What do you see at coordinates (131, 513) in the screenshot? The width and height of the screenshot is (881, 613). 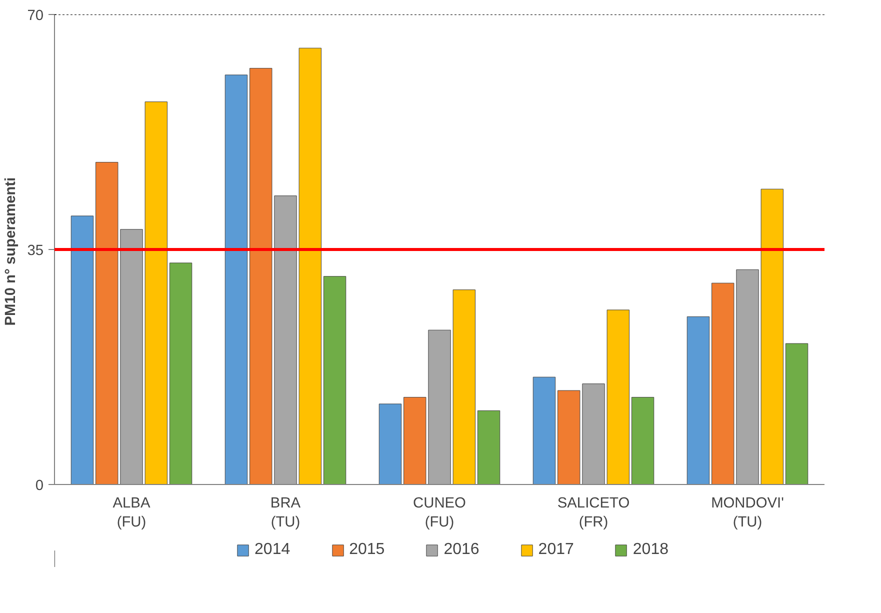 I see `x-tick-label: ALBA (FU)` at bounding box center [131, 513].